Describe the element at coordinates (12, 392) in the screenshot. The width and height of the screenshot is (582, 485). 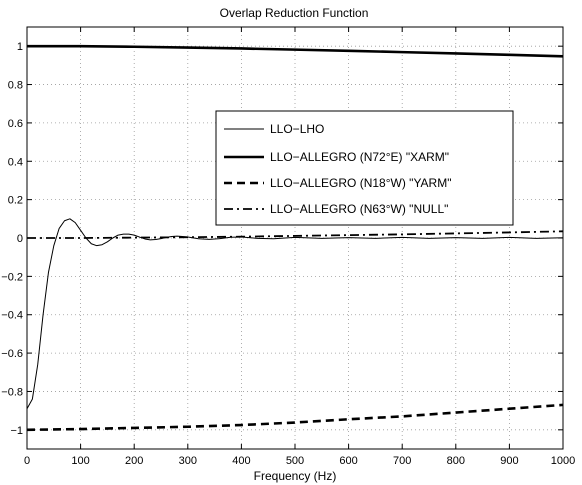
I see `y-tick-label: −0.8` at that location.